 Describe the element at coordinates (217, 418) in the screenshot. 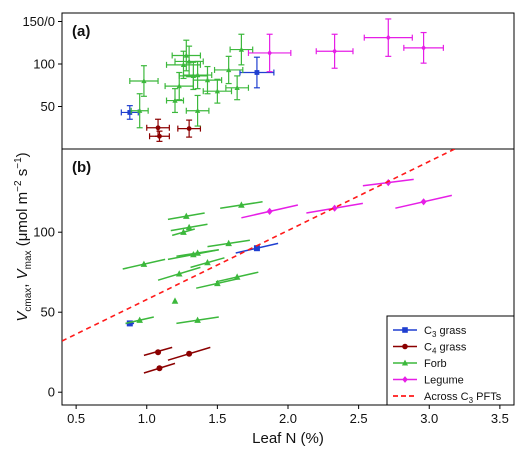

I see `x-tick-label: 1.5` at that location.